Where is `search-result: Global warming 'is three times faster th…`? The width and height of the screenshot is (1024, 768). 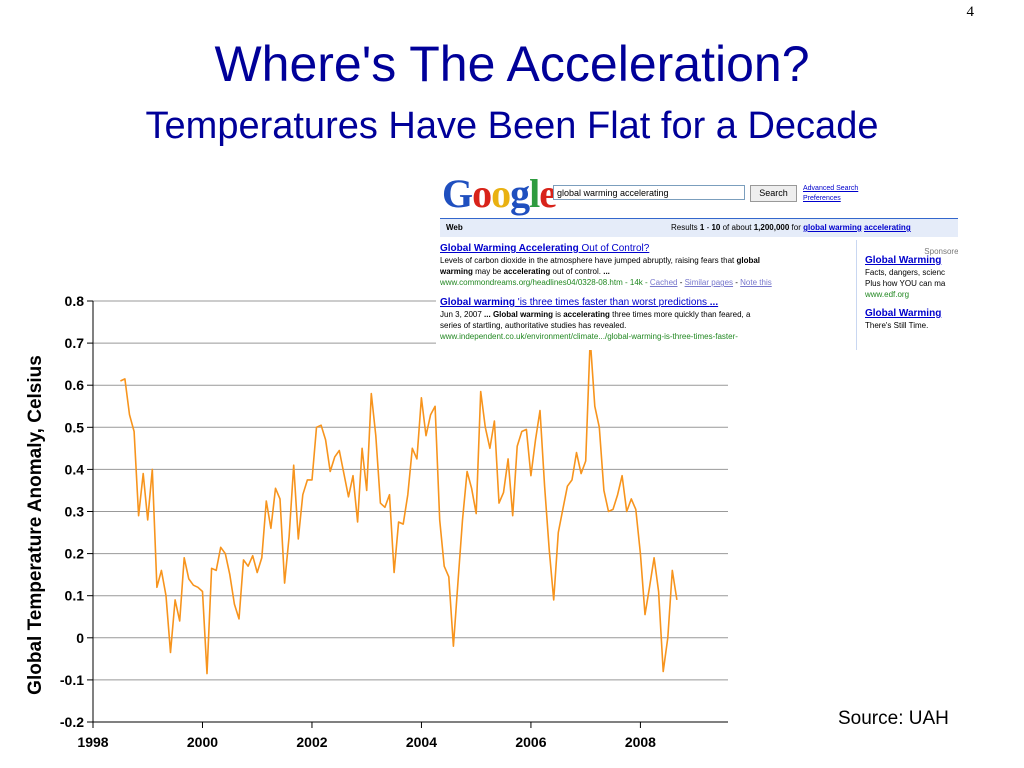
search-result: Global warming 'is three times faster th… is located at coordinates (640, 319).